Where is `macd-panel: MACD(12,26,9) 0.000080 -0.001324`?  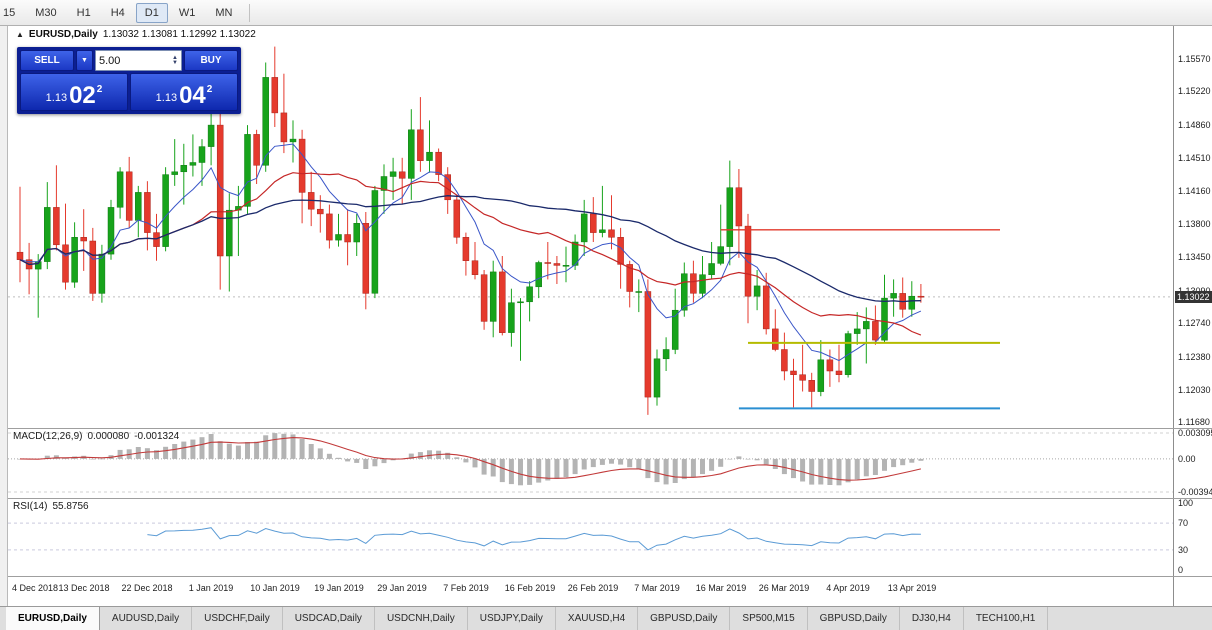
macd-panel: MACD(12,26,9) 0.000080 -0.001324 is located at coordinates (590, 463).